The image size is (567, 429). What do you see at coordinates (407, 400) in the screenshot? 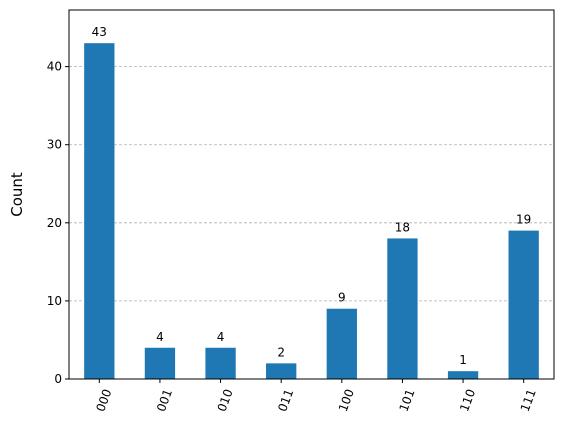
I see `x-tick-label-101: 101` at bounding box center [407, 400].